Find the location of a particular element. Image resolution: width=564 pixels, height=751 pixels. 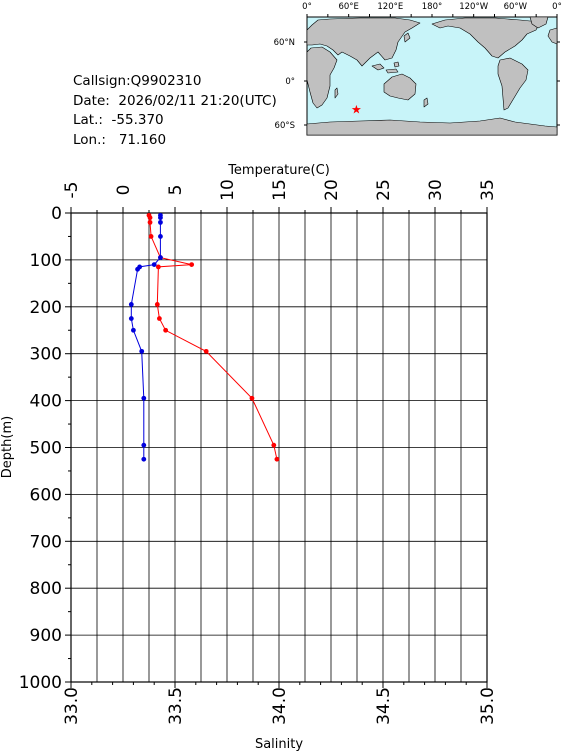

depth-tick-label: 1000 is located at coordinates (40, 683).